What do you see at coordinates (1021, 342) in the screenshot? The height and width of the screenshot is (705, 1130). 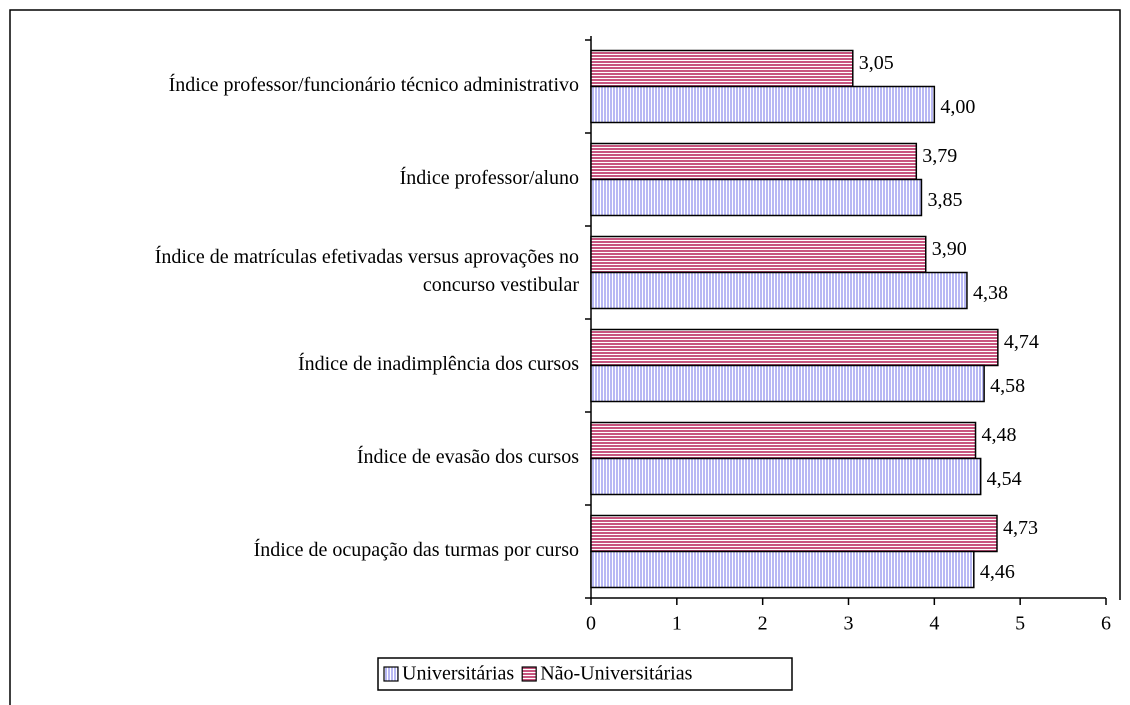 I see `value-label: 4,74` at bounding box center [1021, 342].